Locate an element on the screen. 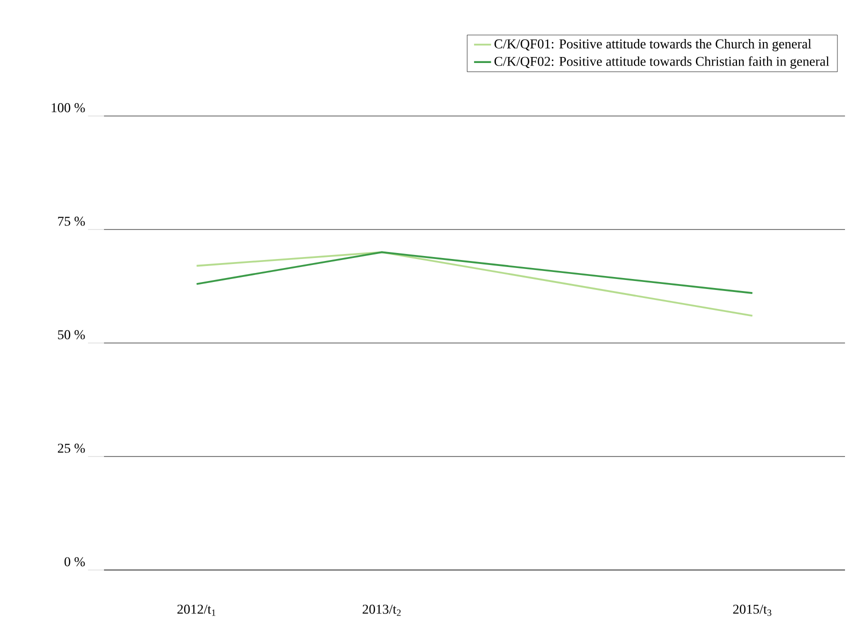 The height and width of the screenshot is (630, 848). legend-label: C/K/QF01: Positive attitude towards the Church in general is located at coordinates (653, 45).